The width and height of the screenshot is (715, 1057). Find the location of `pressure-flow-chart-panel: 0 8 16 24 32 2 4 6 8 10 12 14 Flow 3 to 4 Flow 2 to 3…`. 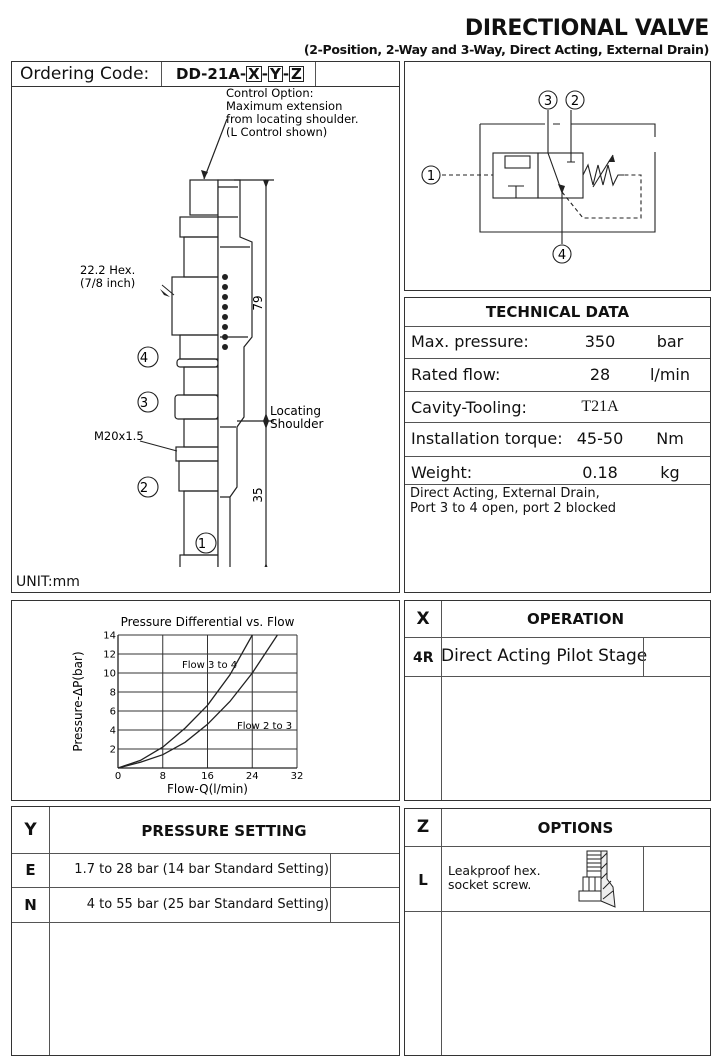

pressure-flow-chart-panel: 0 8 16 24 32 2 4 6 8 10 12 14 Flow 3 to 4 Flow 2 to 3… is located at coordinates (205, 700).